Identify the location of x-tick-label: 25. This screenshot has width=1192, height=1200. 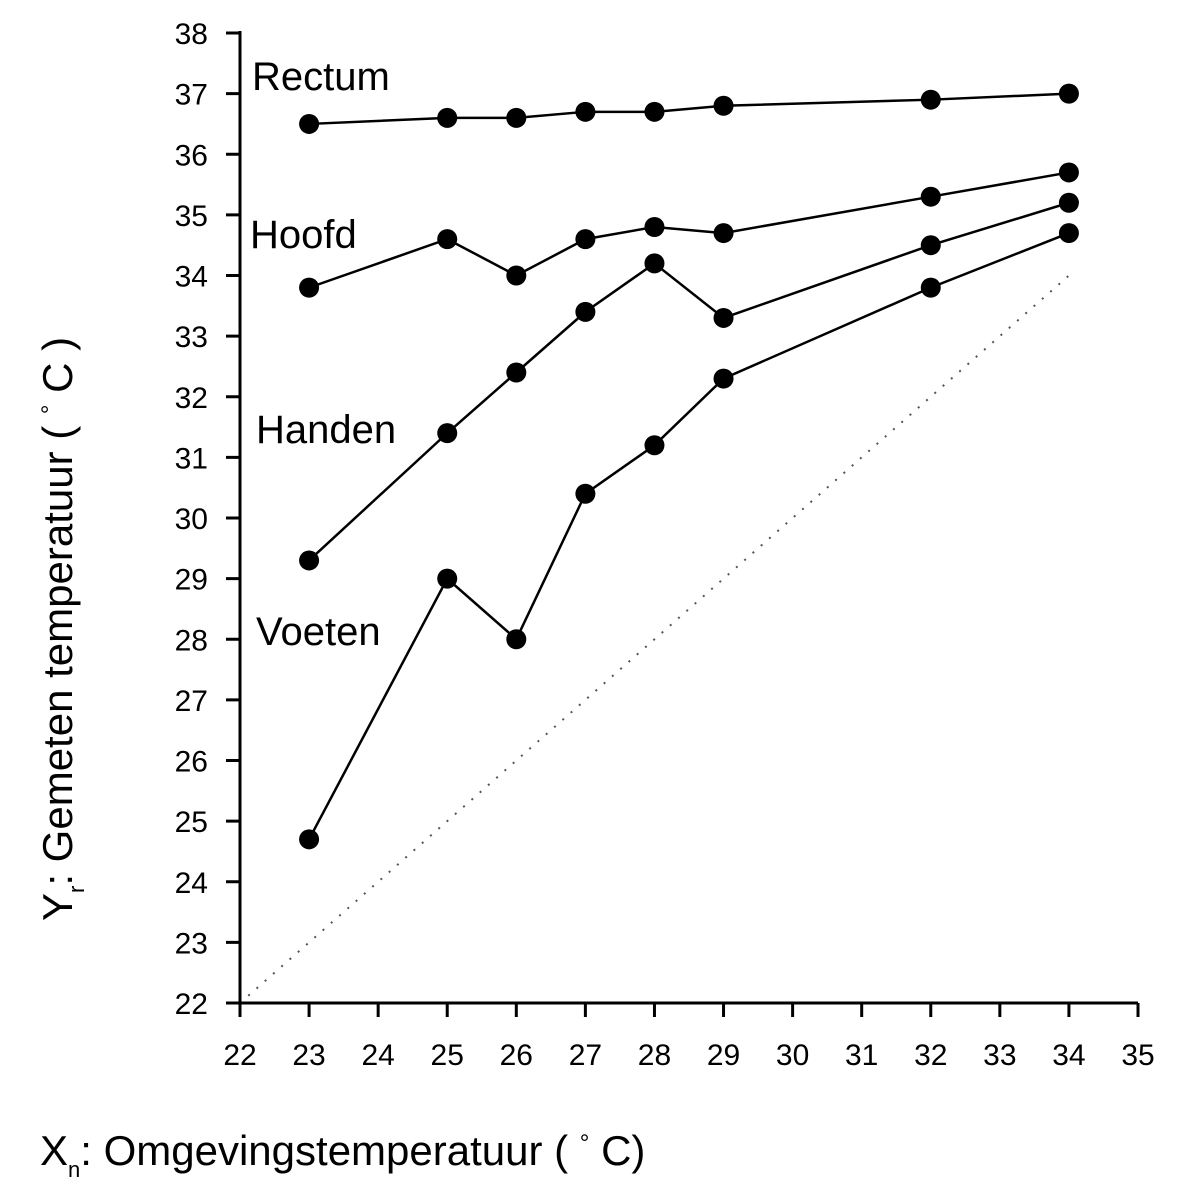
(447, 1055).